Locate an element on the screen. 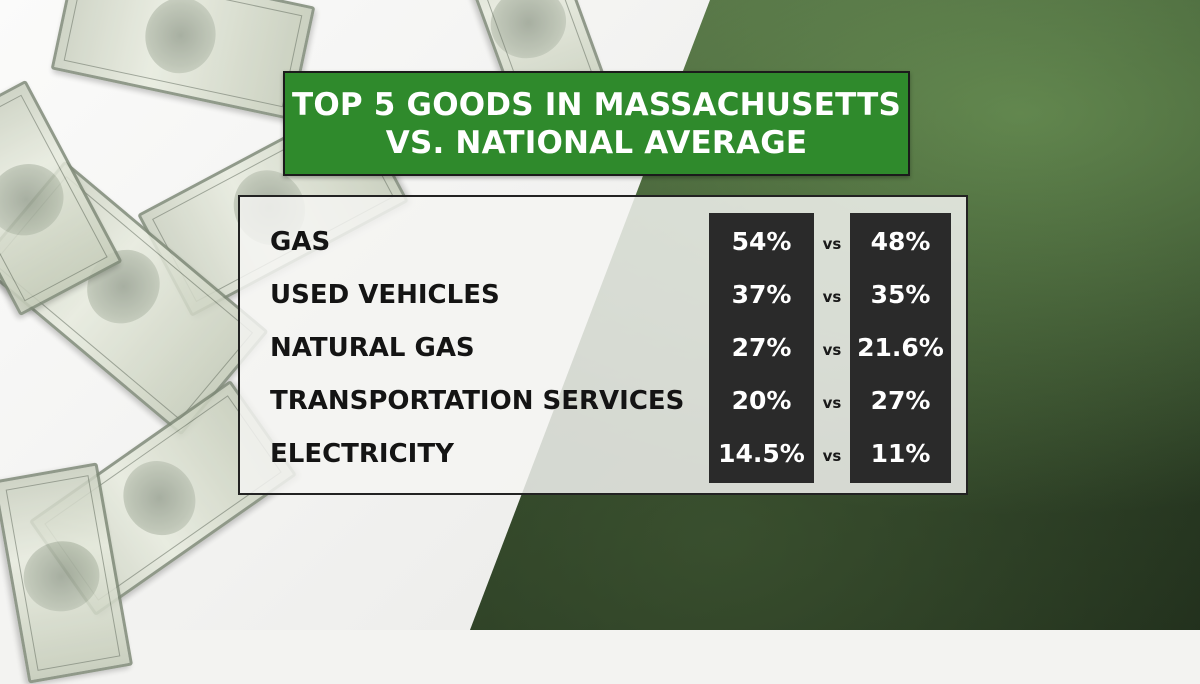  national-value: 11% is located at coordinates (900, 453).